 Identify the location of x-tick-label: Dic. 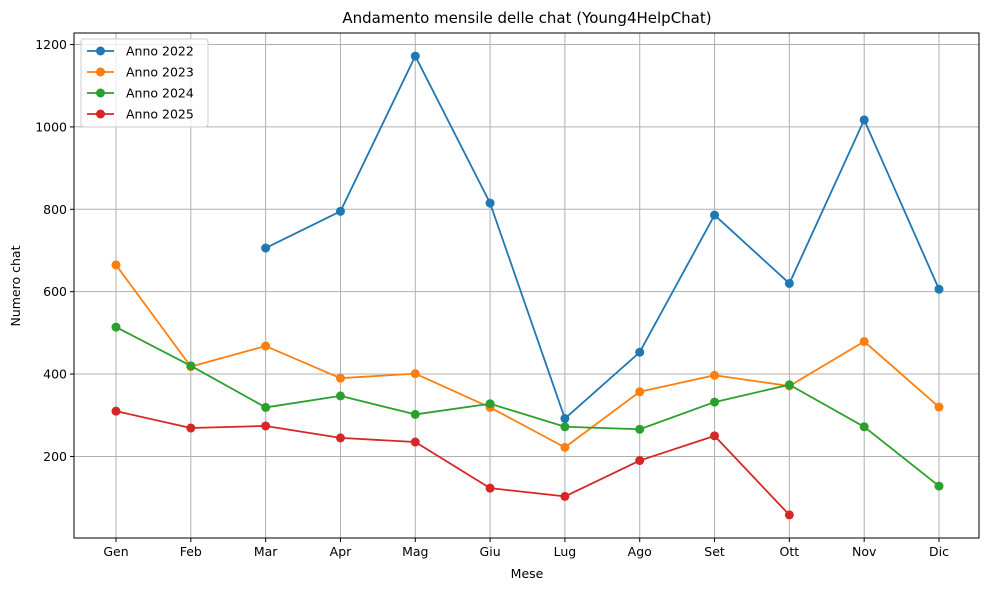
(939, 551).